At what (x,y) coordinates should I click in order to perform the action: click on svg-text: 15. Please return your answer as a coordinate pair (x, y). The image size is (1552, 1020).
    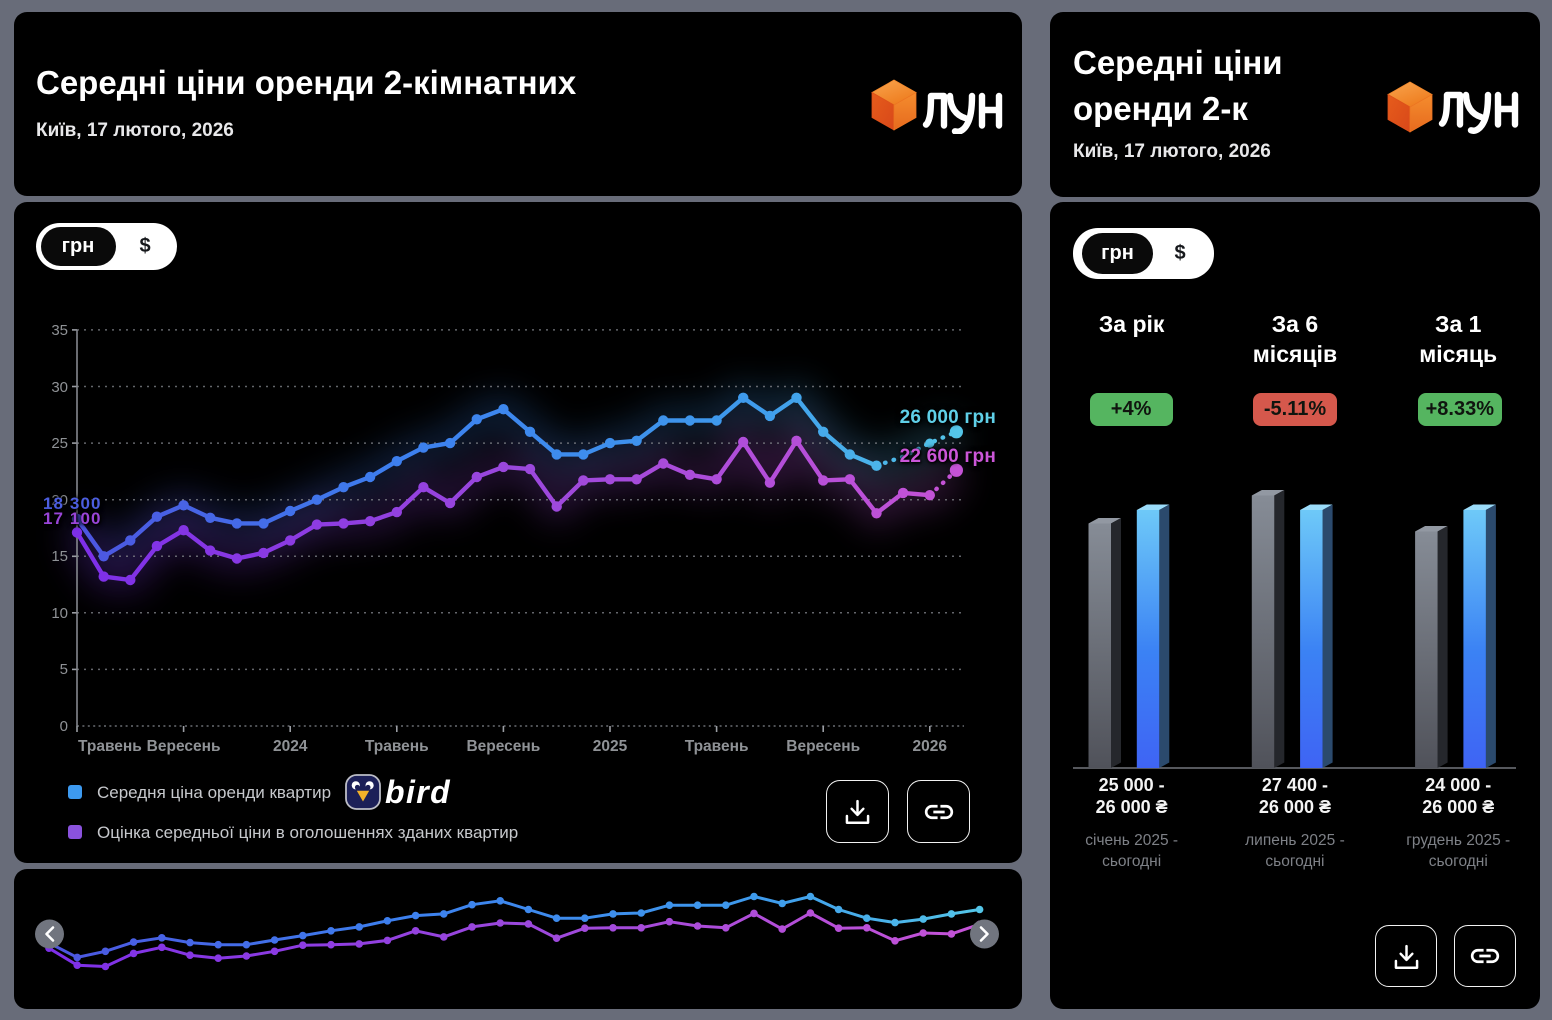
    Looking at the image, I should click on (59, 556).